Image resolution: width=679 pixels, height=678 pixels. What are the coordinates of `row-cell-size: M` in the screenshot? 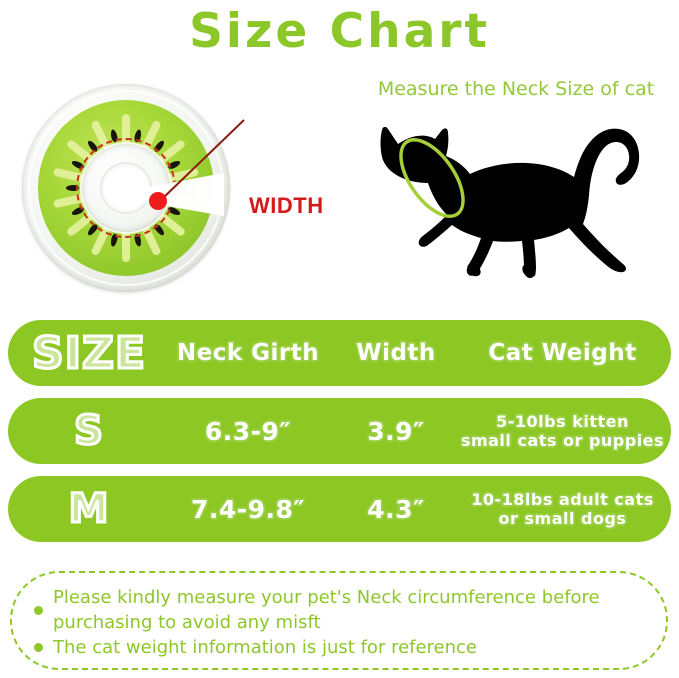 It's located at (89, 509).